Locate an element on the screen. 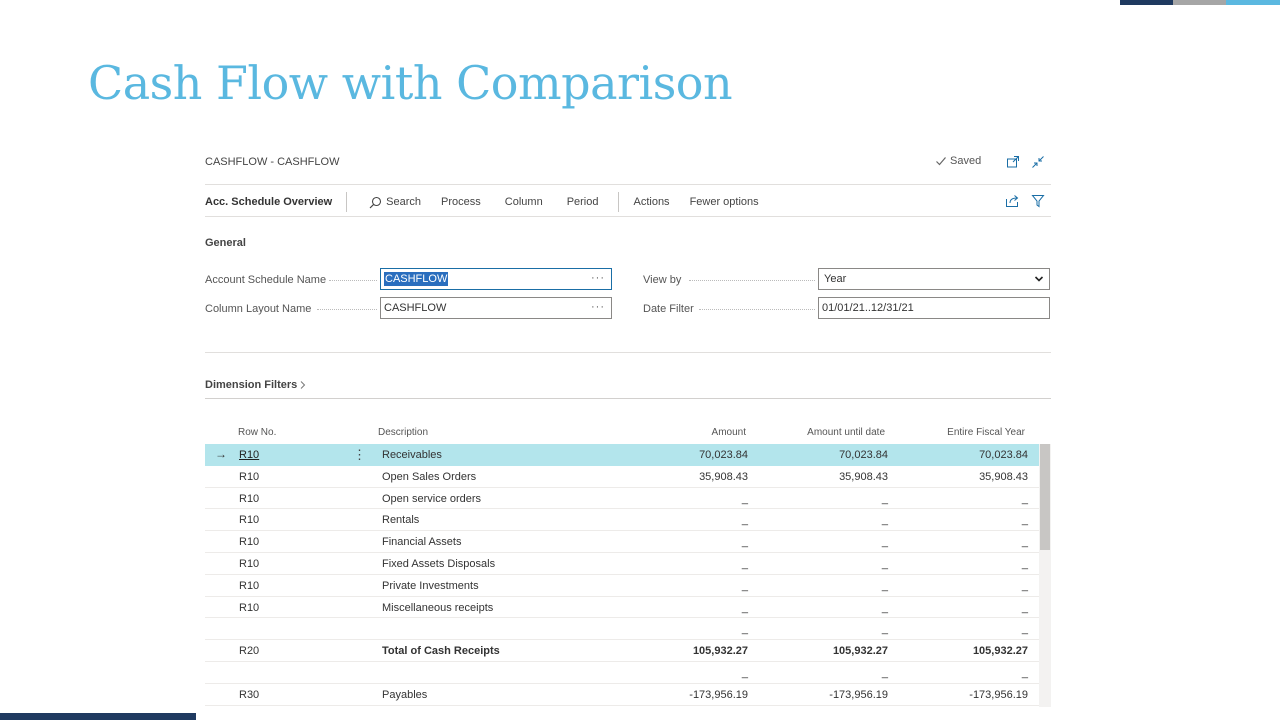 The width and height of the screenshot is (1280, 720). amount-cell: 35,908.43 is located at coordinates (723, 476).